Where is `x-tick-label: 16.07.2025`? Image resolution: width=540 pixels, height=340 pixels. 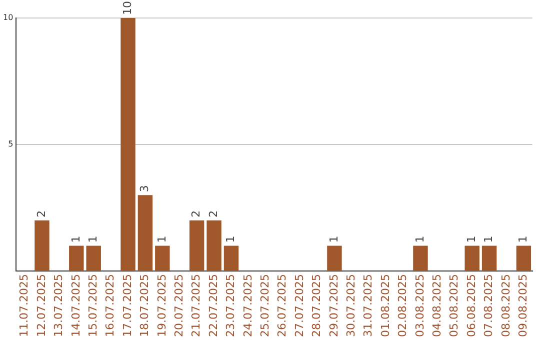 x-tick-label: 16.07.2025 is located at coordinates (110, 306).